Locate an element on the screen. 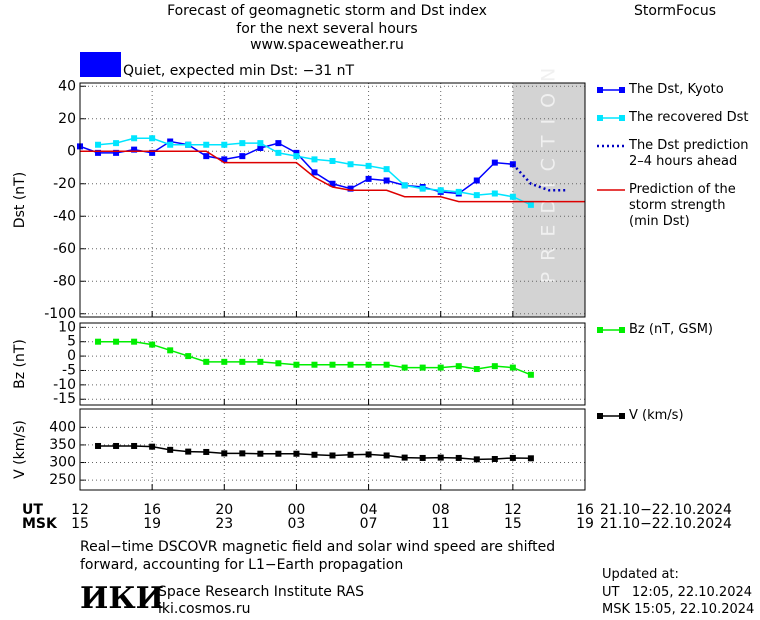  updated-msk: MSK 15:05, 22.10.2024 is located at coordinates (678, 609).